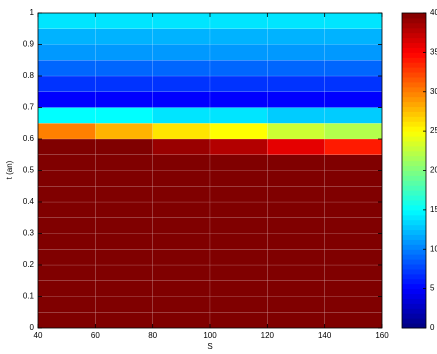 Image resolution: width=437 pixels, height=354 pixels. I want to click on y-tick-label: 0.2, so click(29, 264).